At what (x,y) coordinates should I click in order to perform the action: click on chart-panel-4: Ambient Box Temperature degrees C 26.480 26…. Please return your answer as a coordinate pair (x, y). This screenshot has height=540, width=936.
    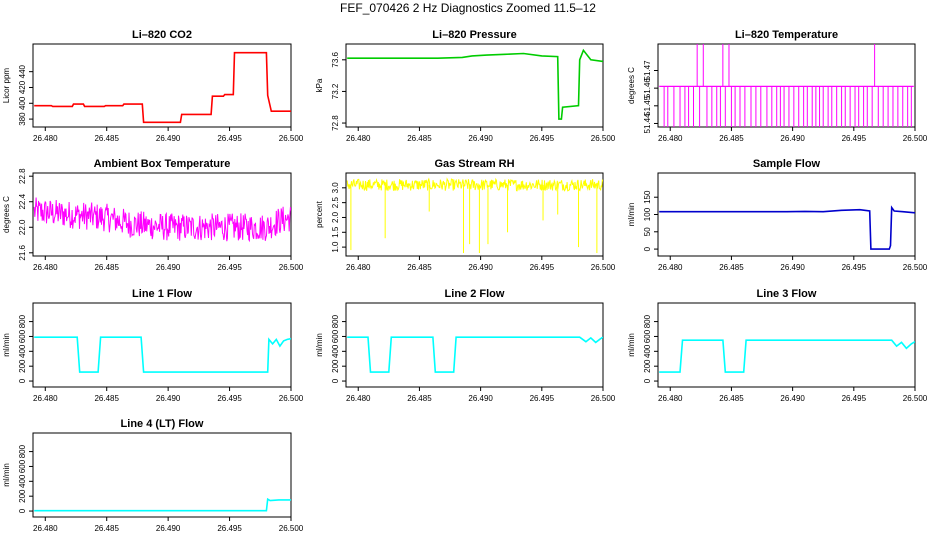
    Looking at the image, I should click on (153, 215).